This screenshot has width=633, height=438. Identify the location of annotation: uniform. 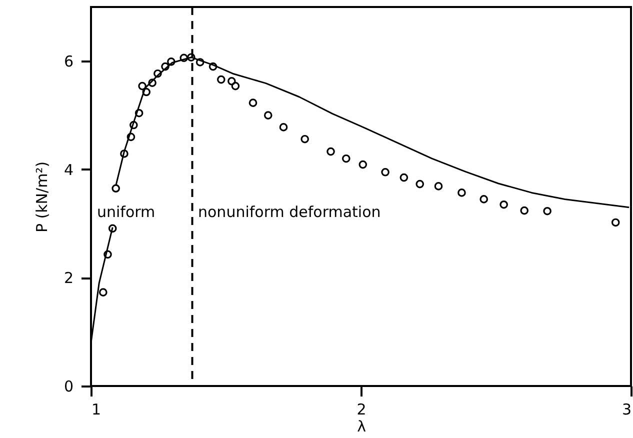
(126, 212).